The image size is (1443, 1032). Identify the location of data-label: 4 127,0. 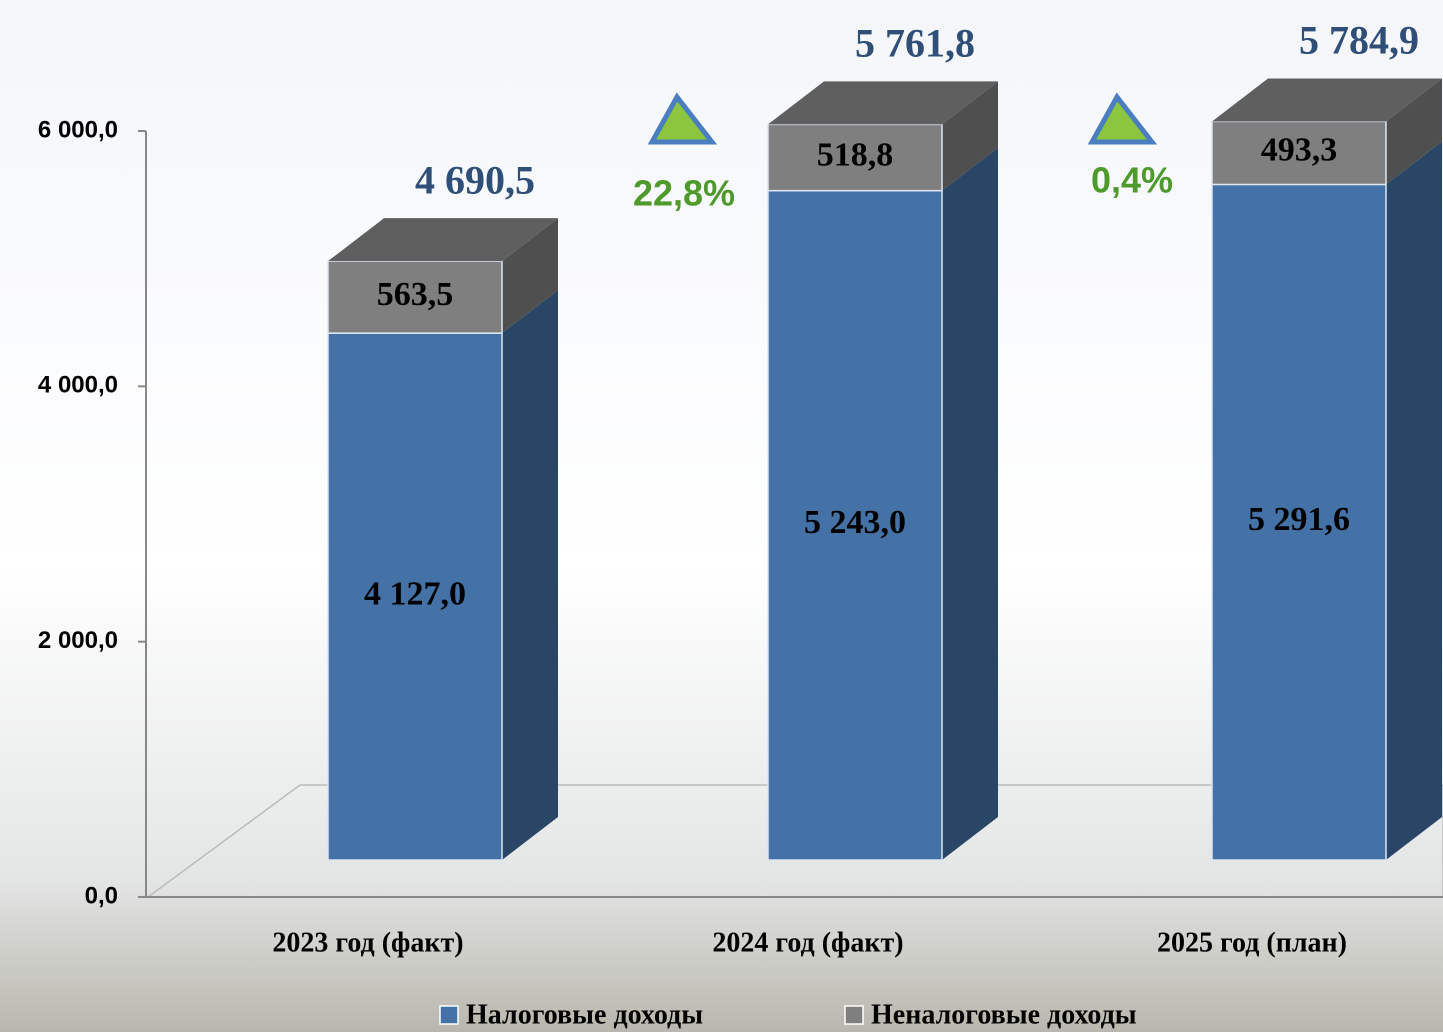
(415, 593).